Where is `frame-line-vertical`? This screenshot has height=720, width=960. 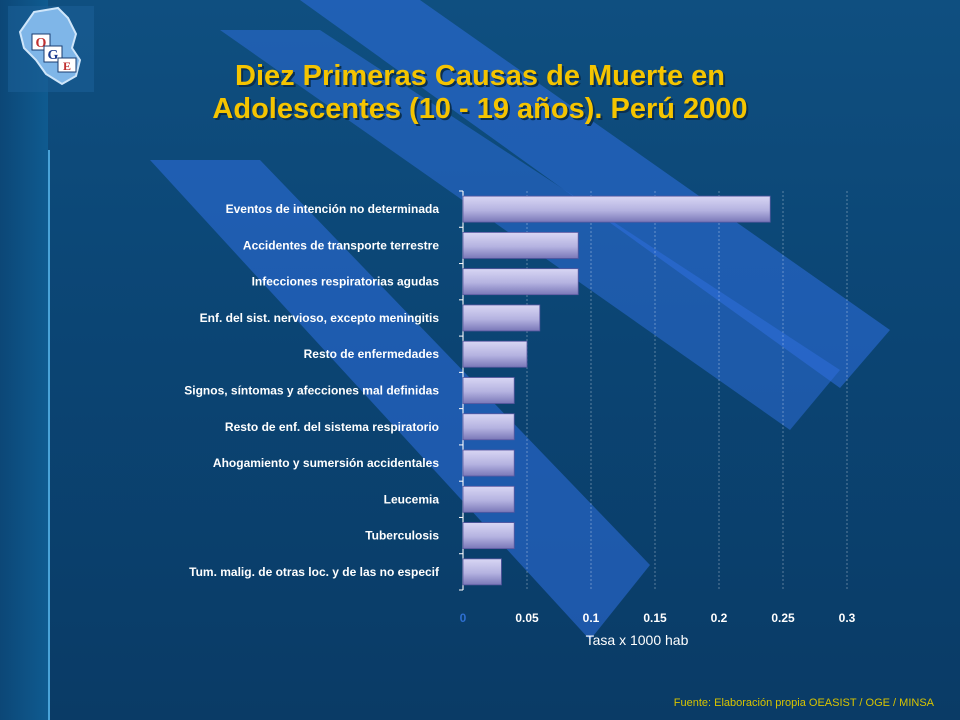 frame-line-vertical is located at coordinates (49, 435).